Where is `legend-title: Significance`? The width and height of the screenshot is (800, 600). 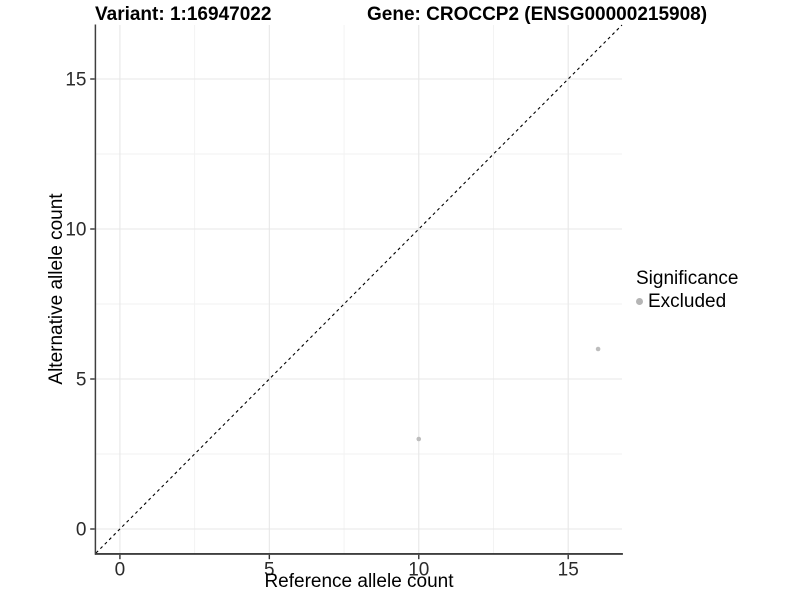
legend-title: Significance is located at coordinates (687, 278).